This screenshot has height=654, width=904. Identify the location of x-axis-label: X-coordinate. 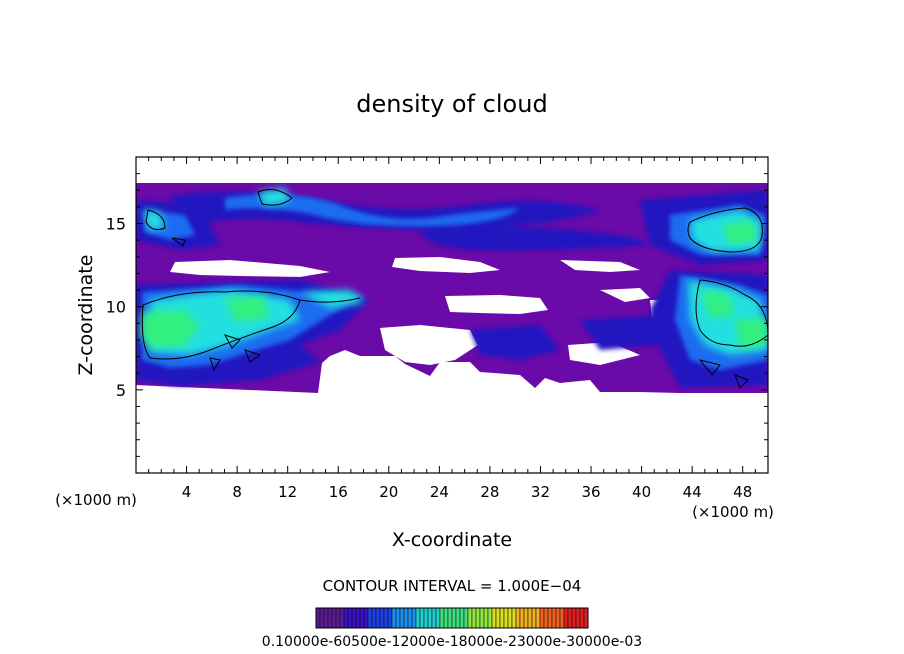
(452, 540).